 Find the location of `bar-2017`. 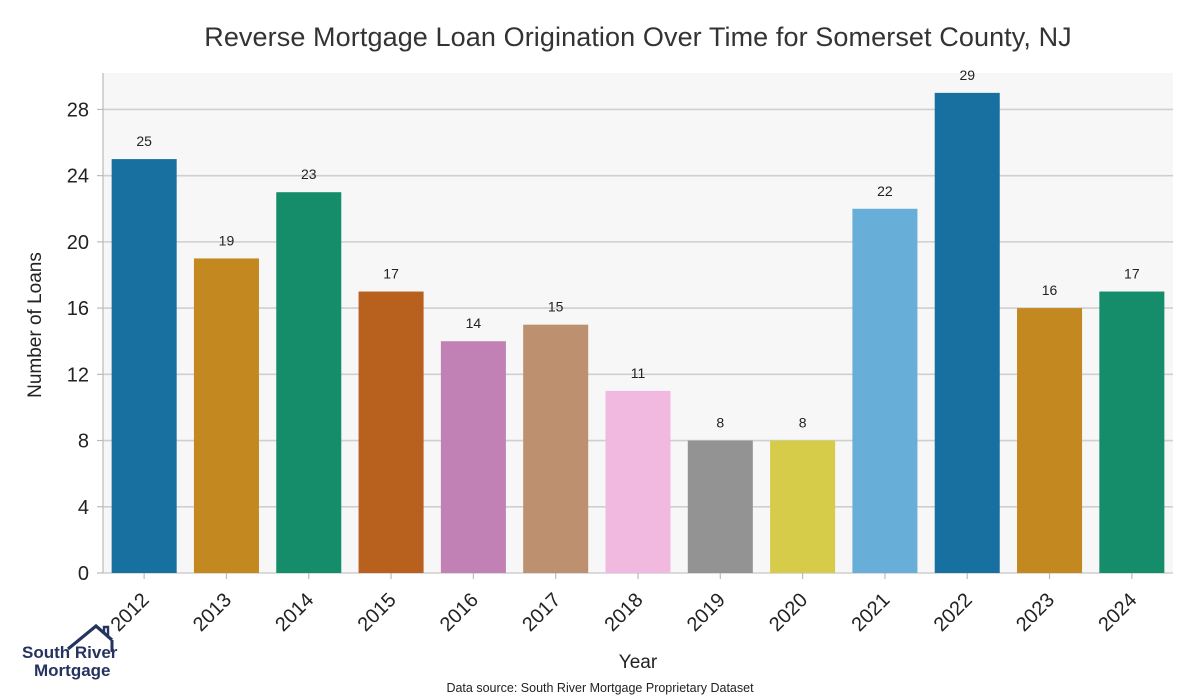

bar-2017 is located at coordinates (556, 448).